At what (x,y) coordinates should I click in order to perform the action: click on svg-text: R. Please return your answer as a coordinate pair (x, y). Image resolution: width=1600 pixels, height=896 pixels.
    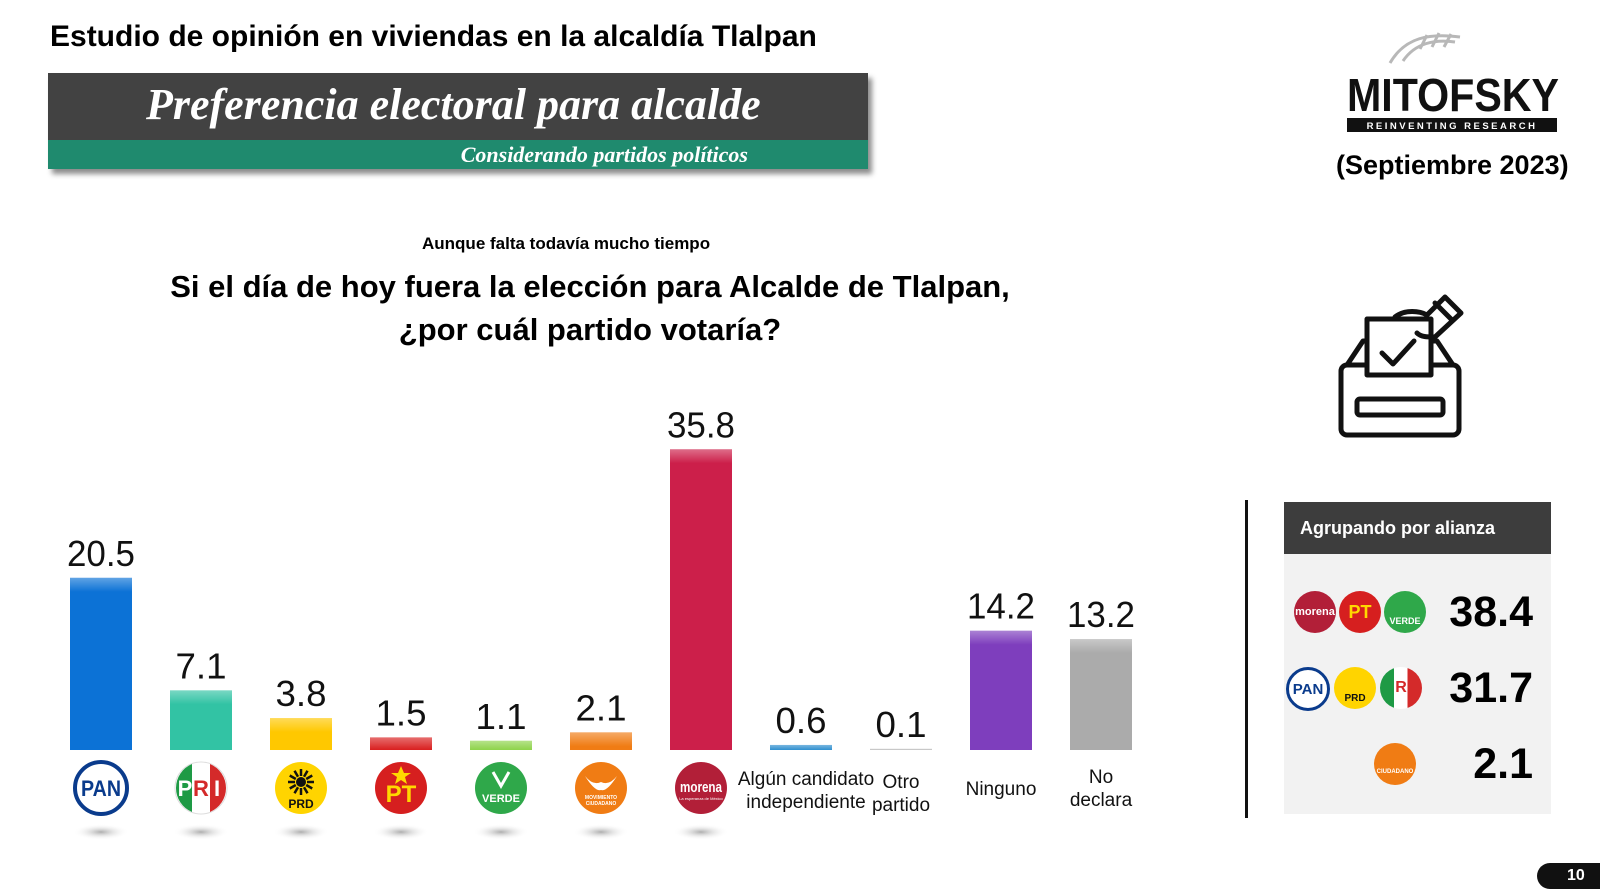
    Looking at the image, I should click on (201, 788).